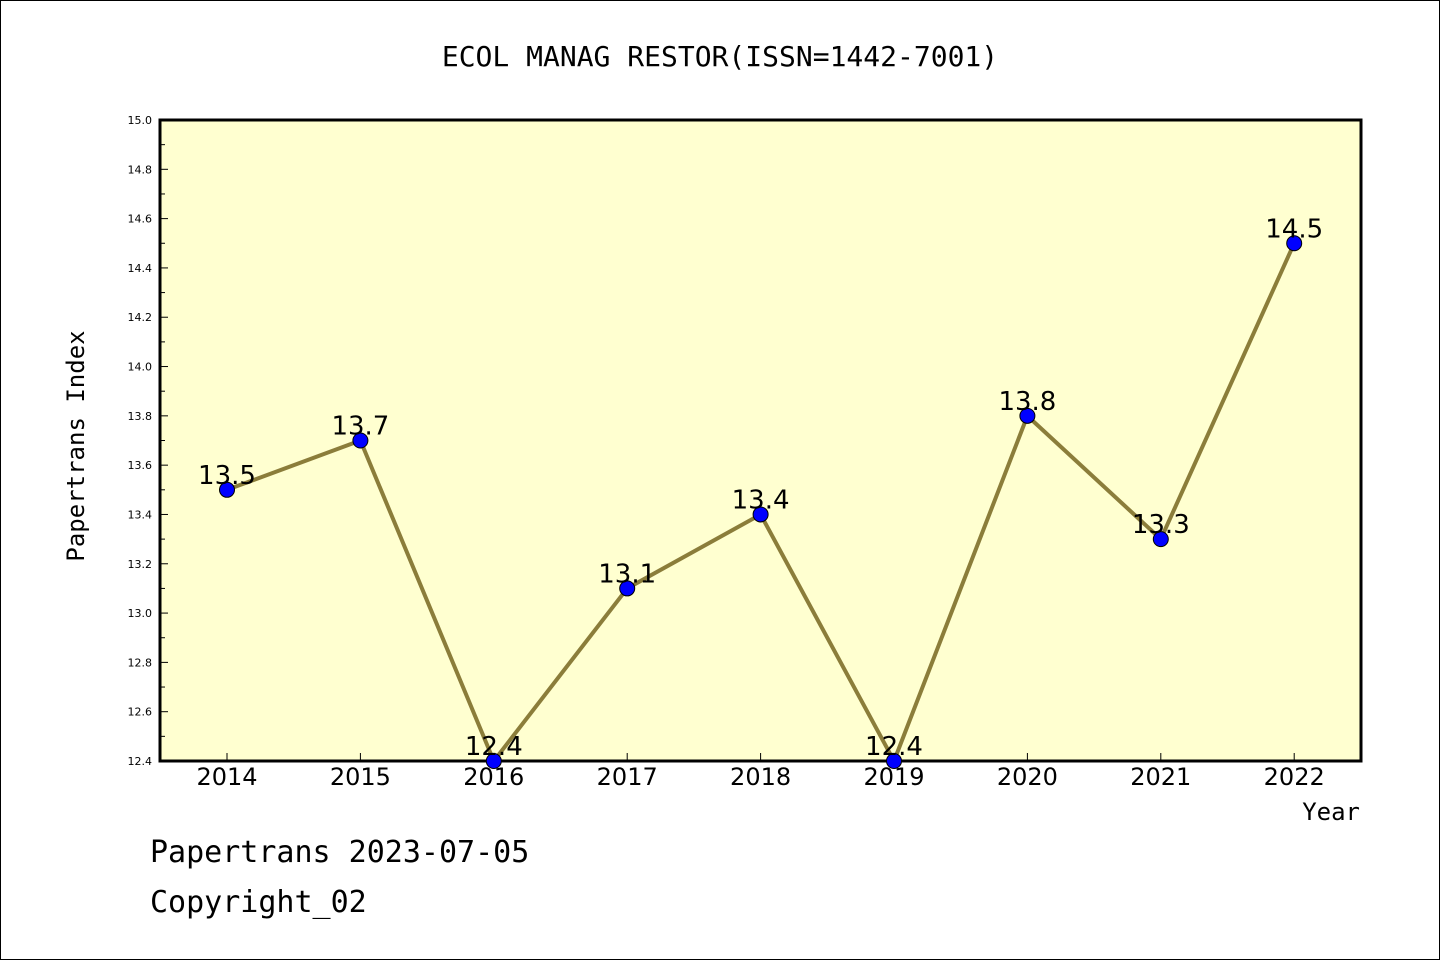 The image size is (1440, 960). What do you see at coordinates (140, 662) in the screenshot?
I see `y-tick-label: 12.8` at bounding box center [140, 662].